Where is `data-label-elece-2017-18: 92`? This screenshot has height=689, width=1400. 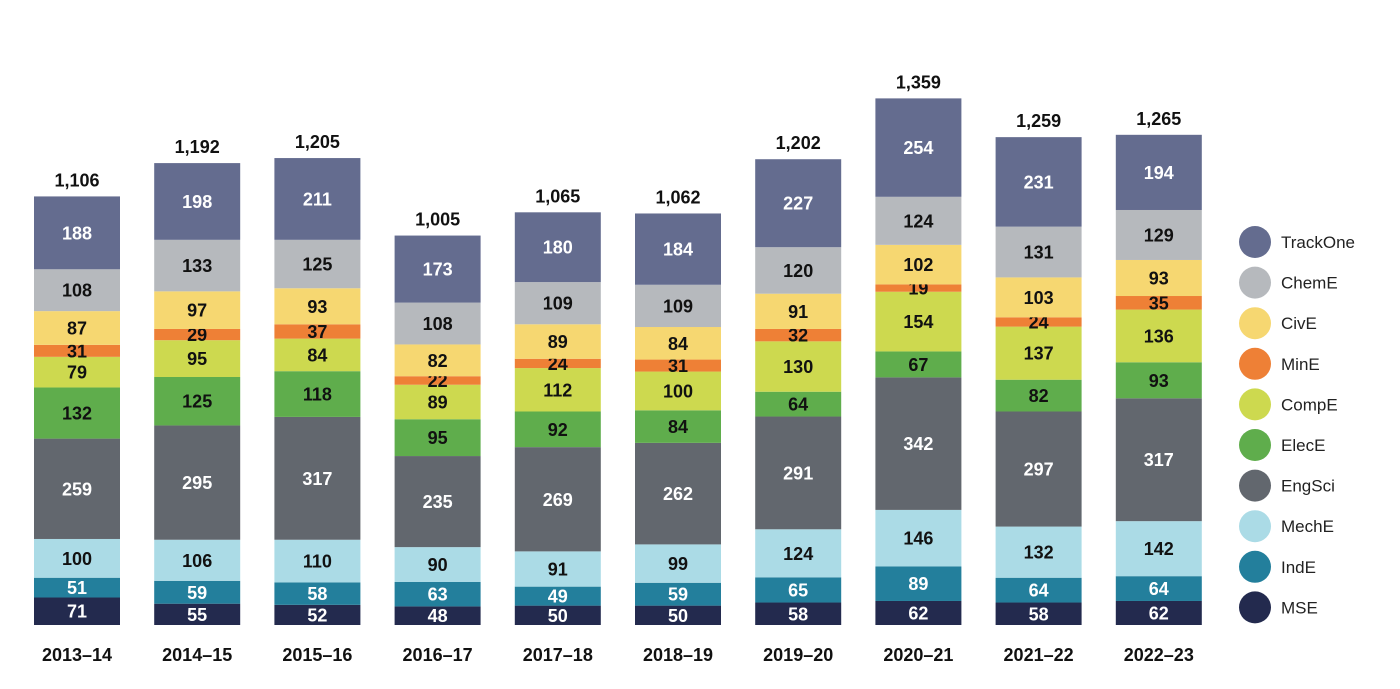
data-label-elece-2017-18: 92 is located at coordinates (558, 430).